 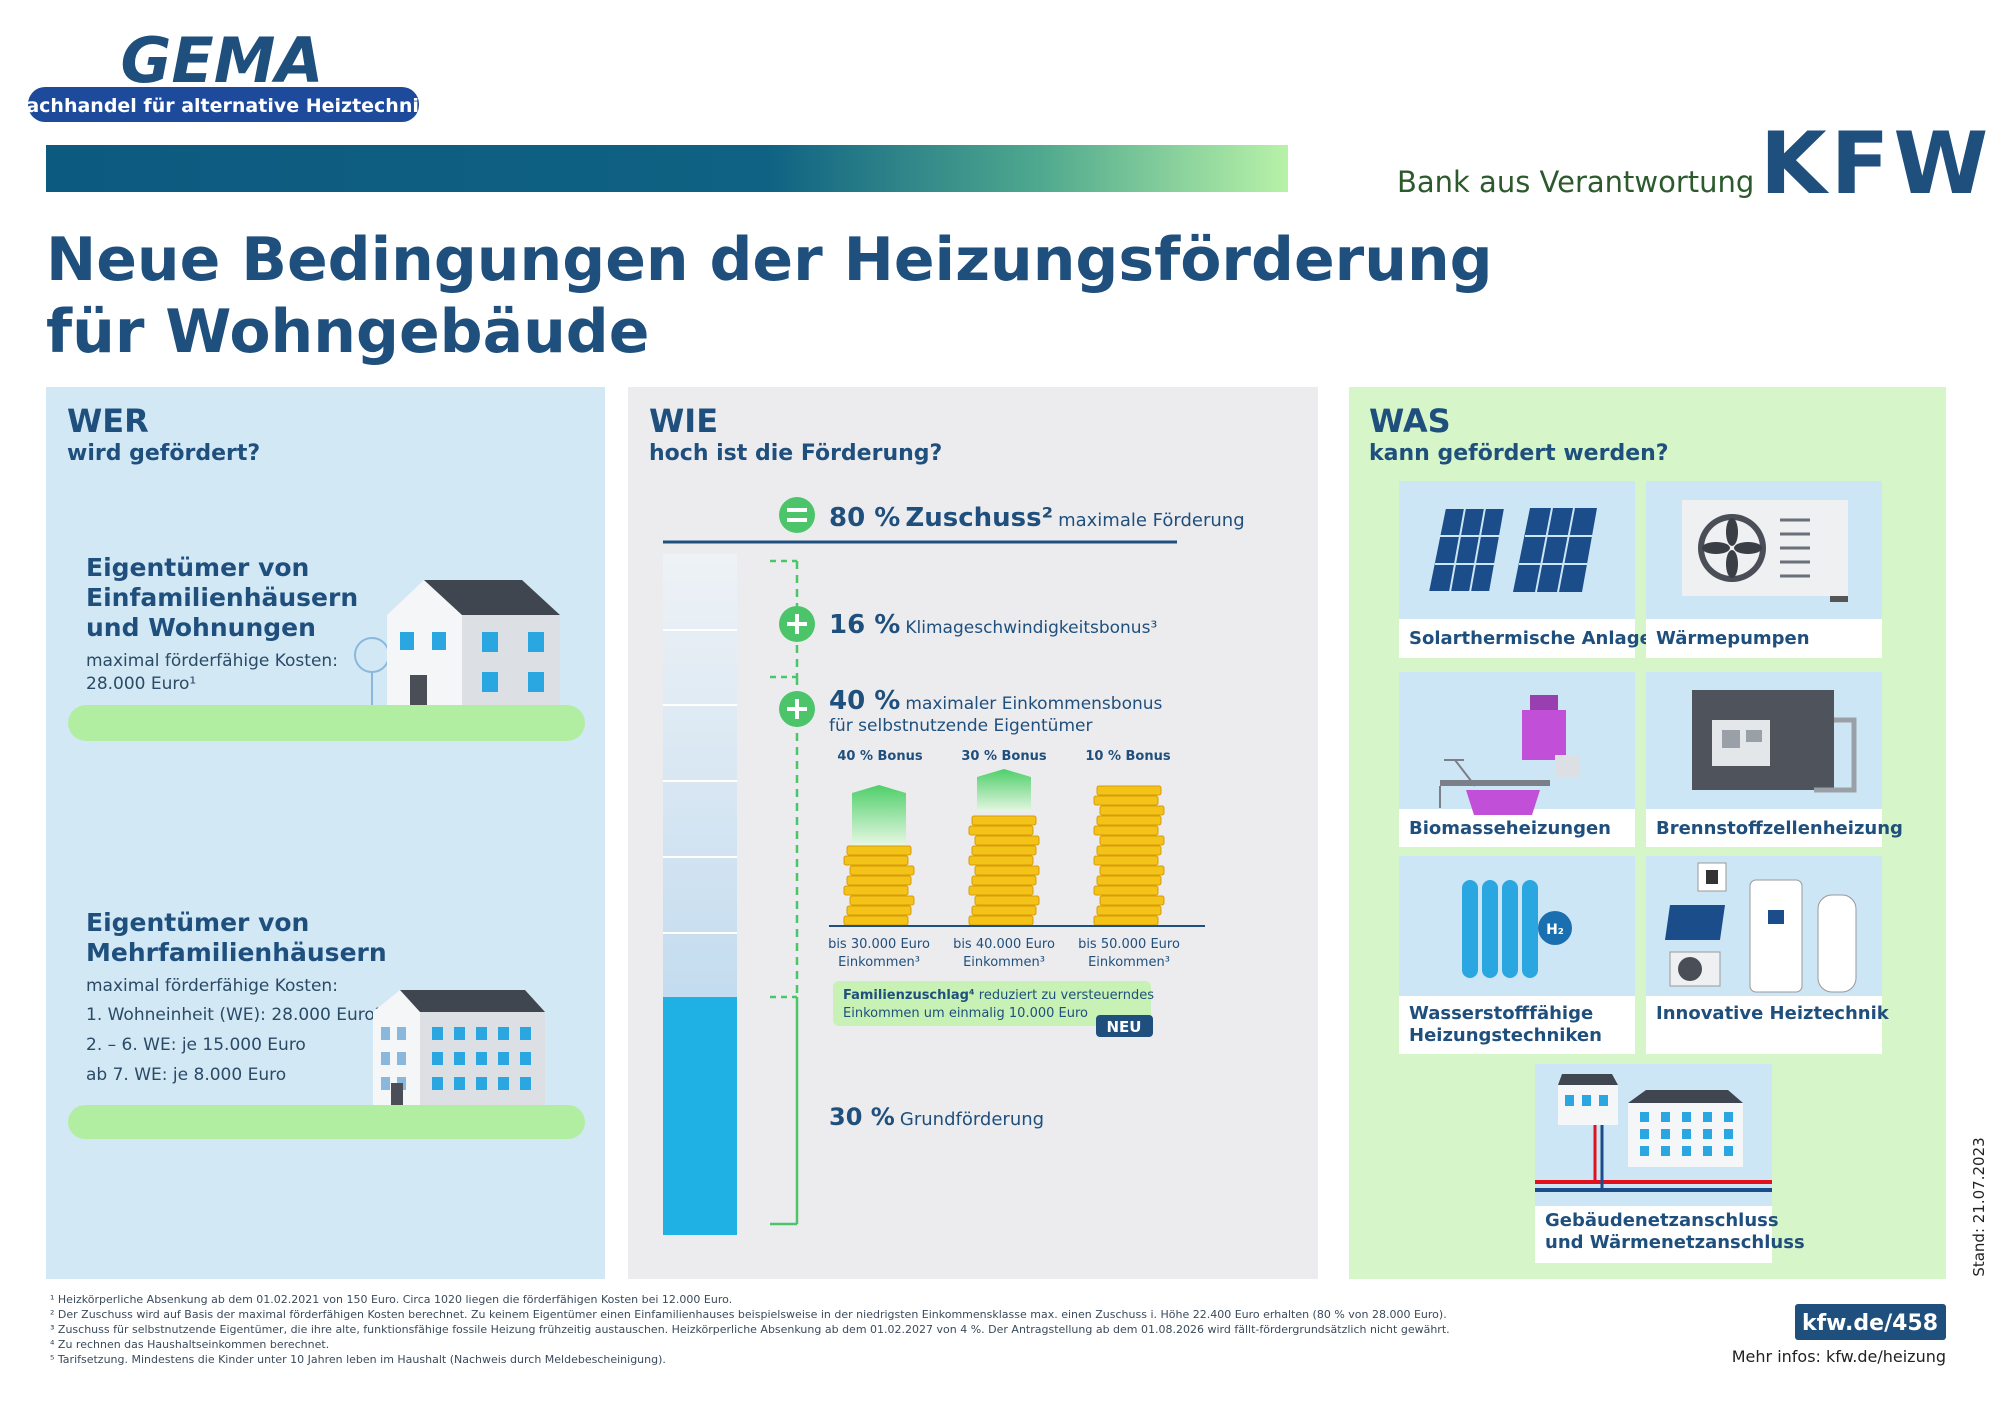 I want to click on plus-bar, so click(x=797, y=624).